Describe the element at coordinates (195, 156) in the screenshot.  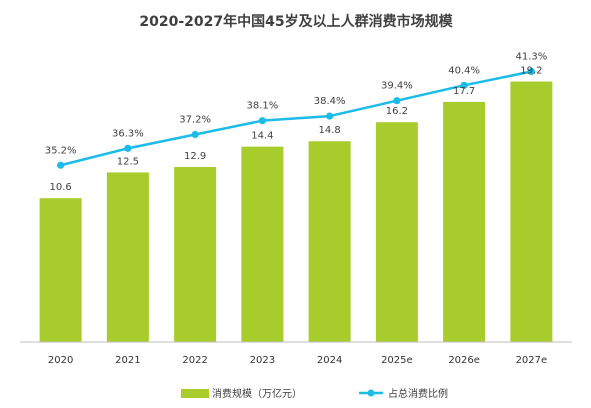
I see `bar-value-label-2022: 12.9` at that location.